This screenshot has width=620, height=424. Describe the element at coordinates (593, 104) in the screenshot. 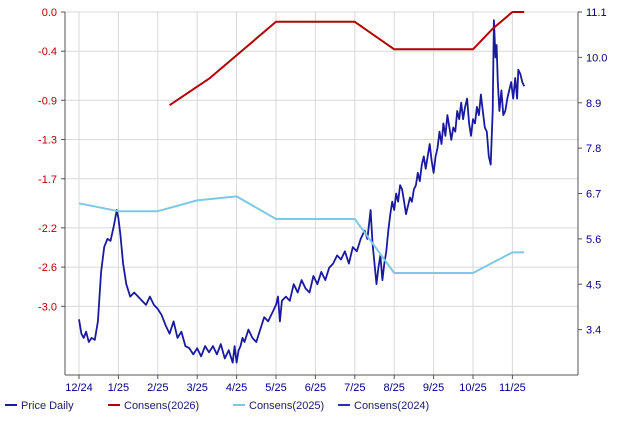

I see `right-tick-label: 8.9` at that location.